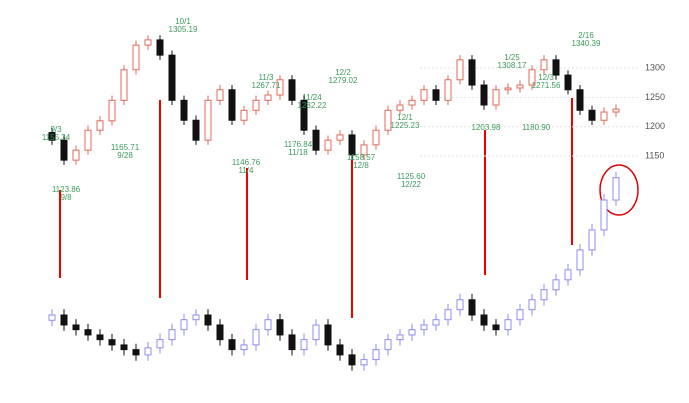 The width and height of the screenshot is (689, 403). What do you see at coordinates (546, 77) in the screenshot?
I see `annotation: 12/3` at bounding box center [546, 77].